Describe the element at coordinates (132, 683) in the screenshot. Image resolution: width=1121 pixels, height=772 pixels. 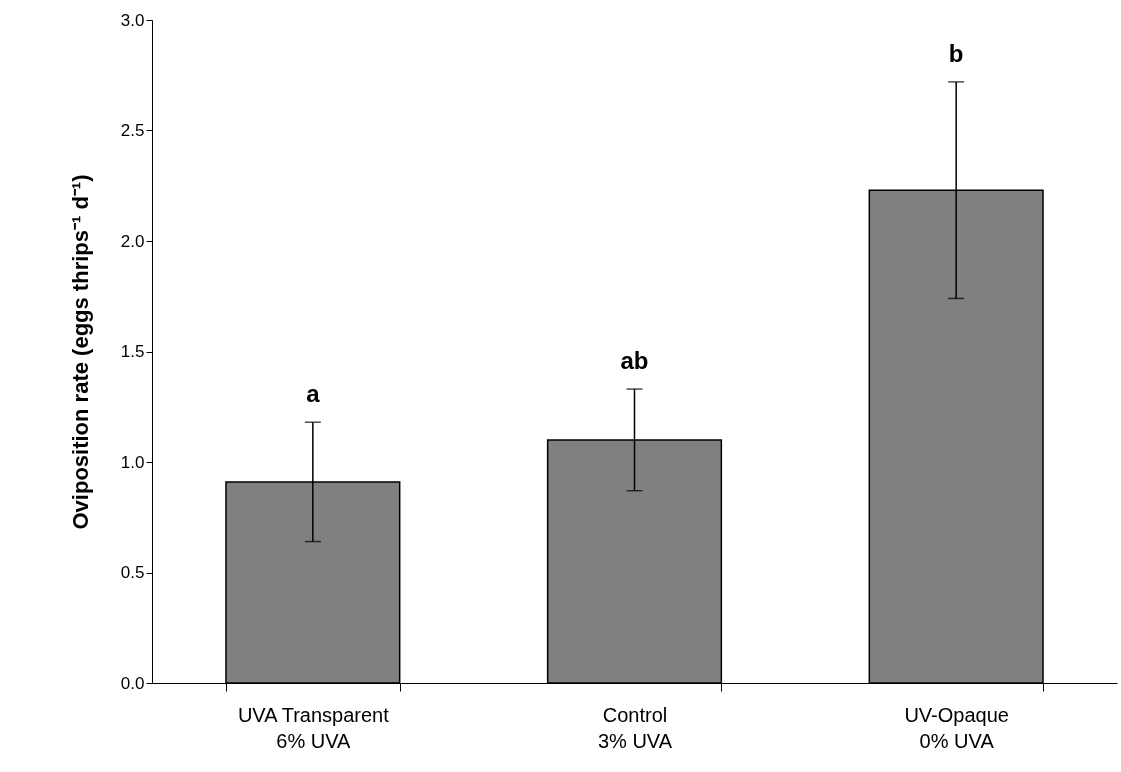
I see `y-tick-label: 0.0` at that location.